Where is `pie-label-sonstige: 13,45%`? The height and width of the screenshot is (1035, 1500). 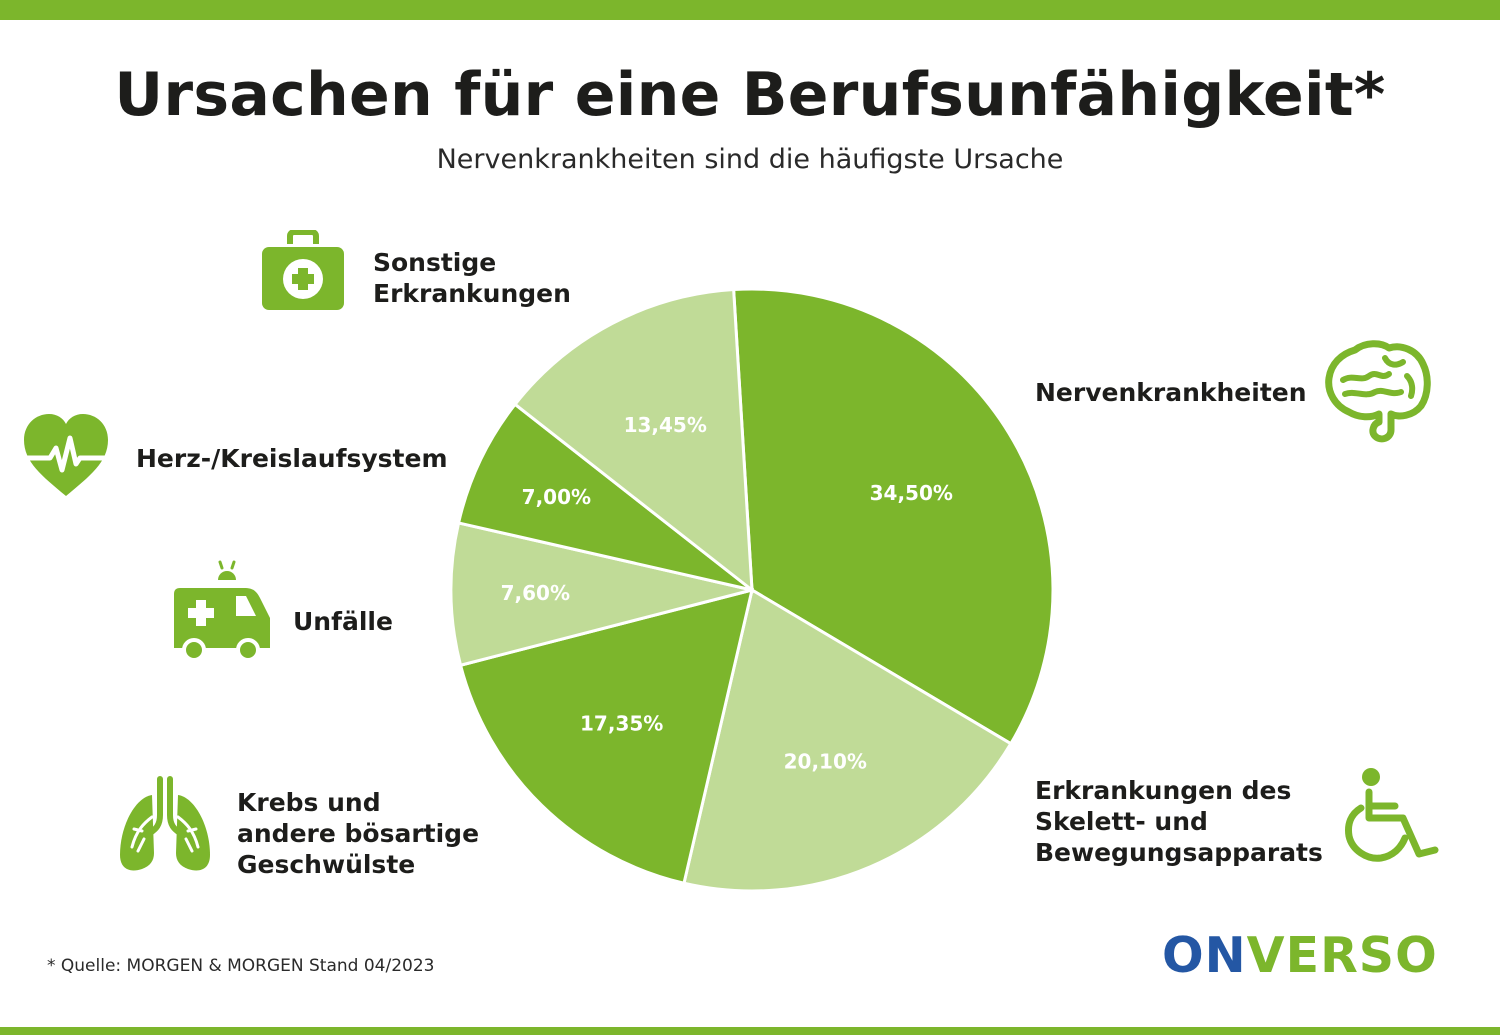 pie-label-sonstige: 13,45% is located at coordinates (665, 425).